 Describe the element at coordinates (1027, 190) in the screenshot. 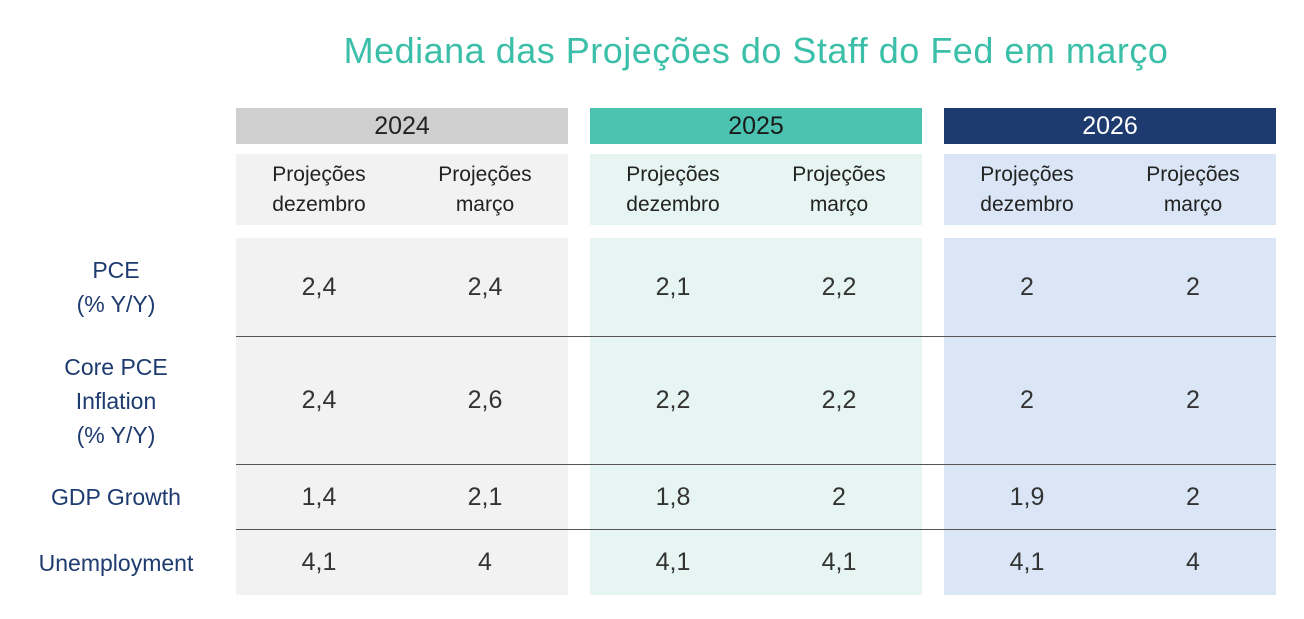

I see `subheader-2026-dezembro: Projeções dezembro` at that location.